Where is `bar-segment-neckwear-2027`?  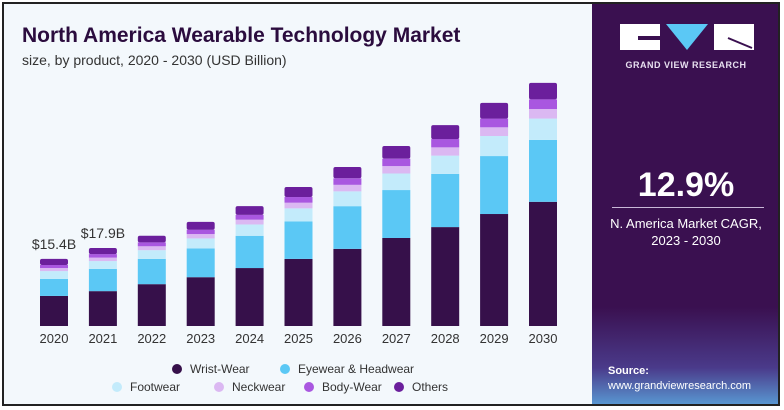 bar-segment-neckwear-2027 is located at coordinates (396, 170).